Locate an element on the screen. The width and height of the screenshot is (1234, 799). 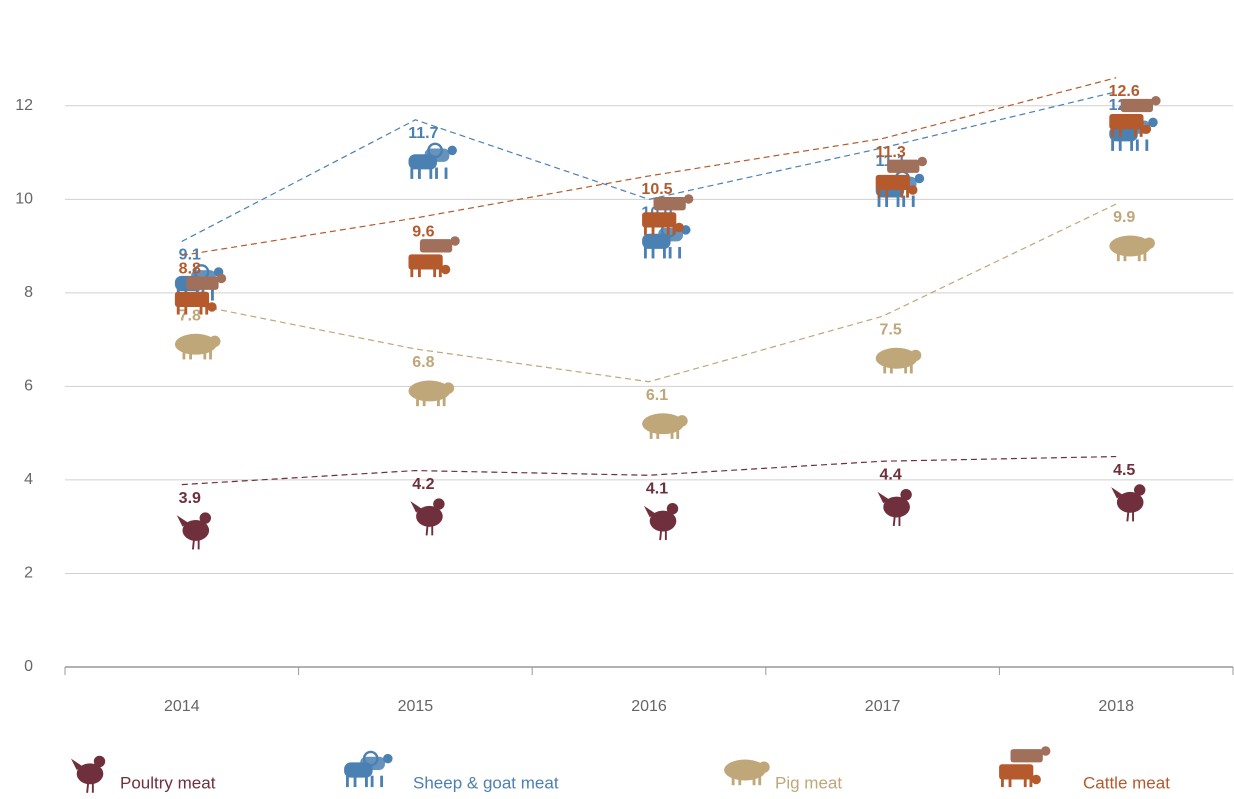
y-tick-label: 8 is located at coordinates (28, 292).